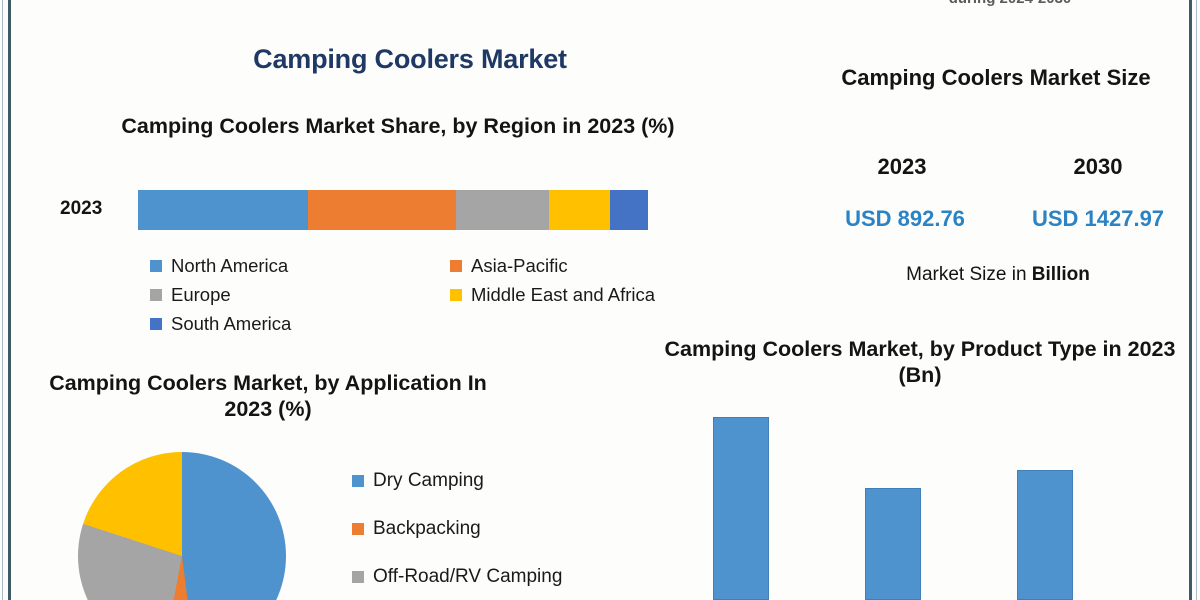 The image size is (1200, 600). Describe the element at coordinates (502, 529) in the screenshot. I see `application-legend-item-backpacking: Backpacking` at that location.